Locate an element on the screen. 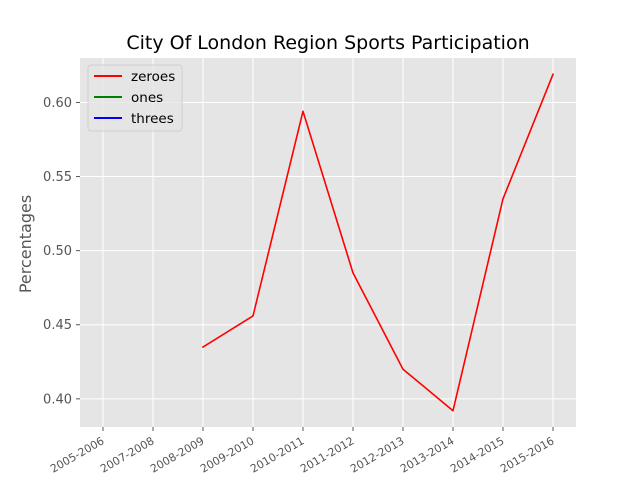  legend: zeroes ones threes is located at coordinates (135, 98).